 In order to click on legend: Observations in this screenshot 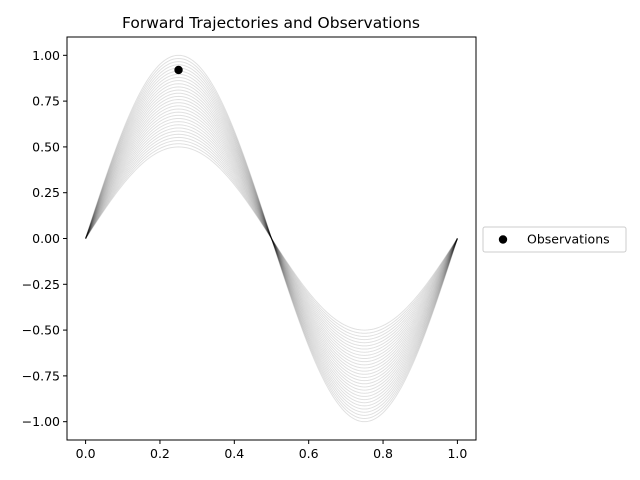, I will do `click(554, 239)`.